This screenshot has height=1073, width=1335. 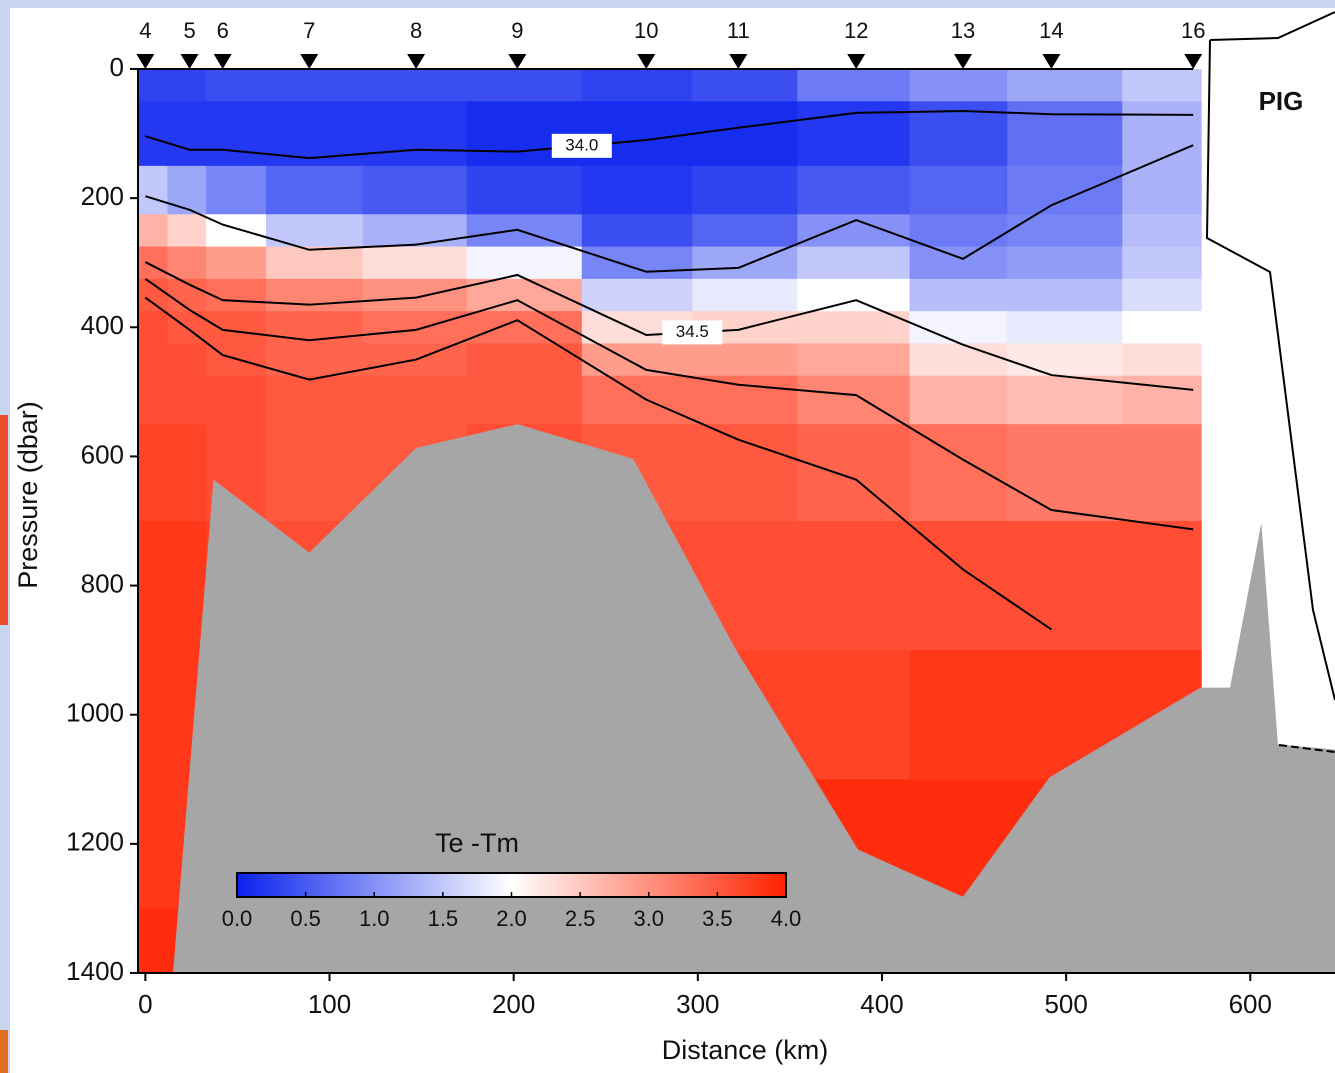 I want to click on y-axis-label: Pressure (dbar), so click(x=28, y=495).